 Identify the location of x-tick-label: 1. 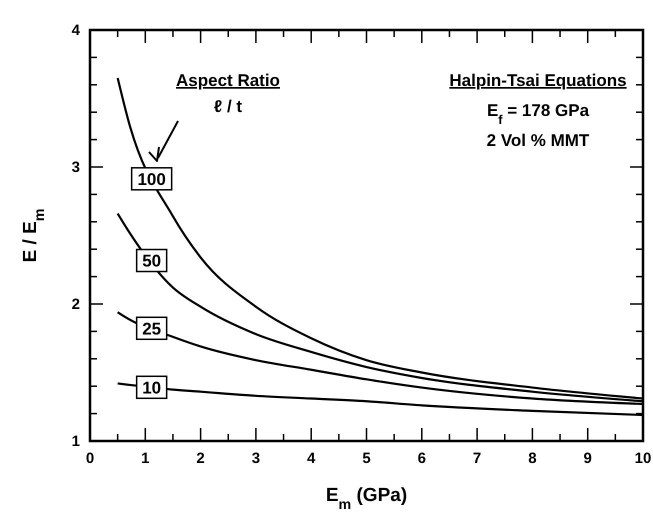
(145, 458).